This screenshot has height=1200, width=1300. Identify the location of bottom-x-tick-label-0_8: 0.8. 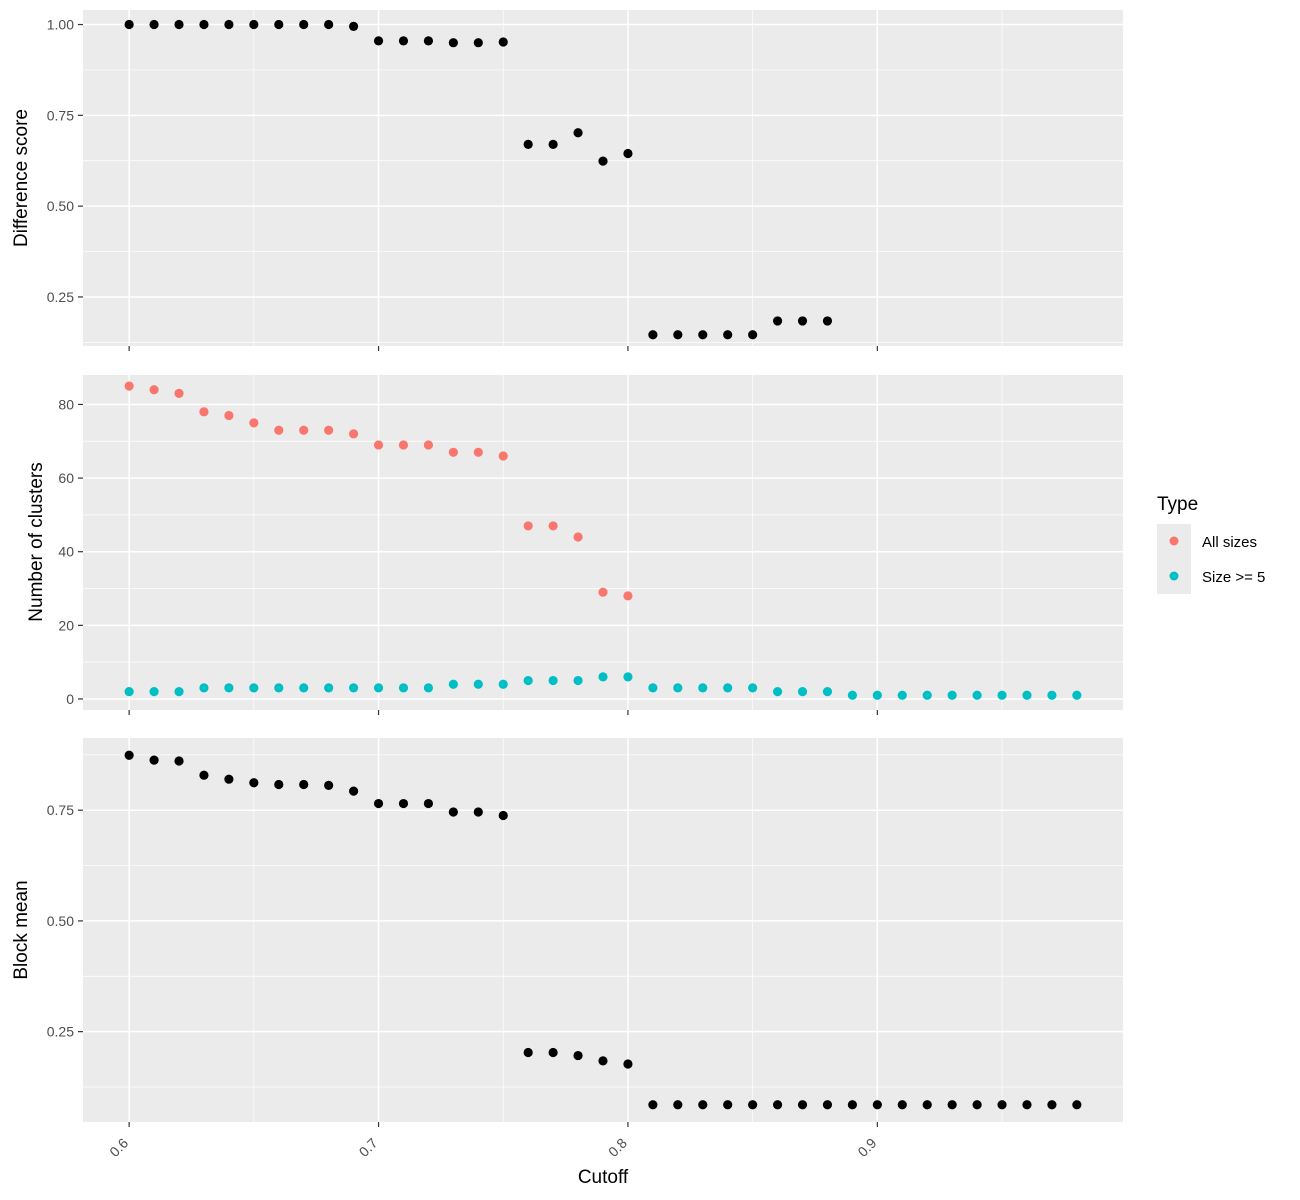
(617, 1147).